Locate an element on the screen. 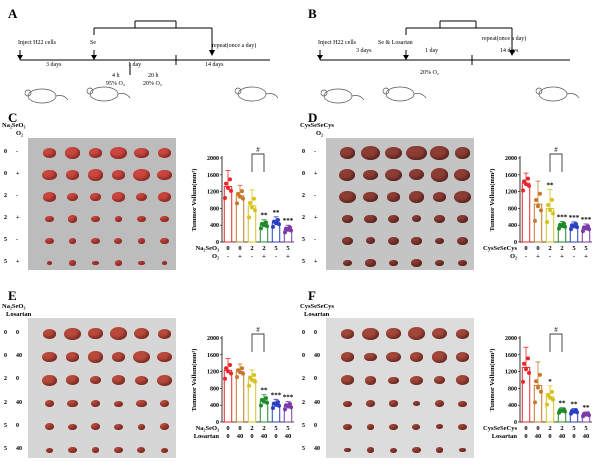  duration-3days: 3 days is located at coordinates (54, 65).